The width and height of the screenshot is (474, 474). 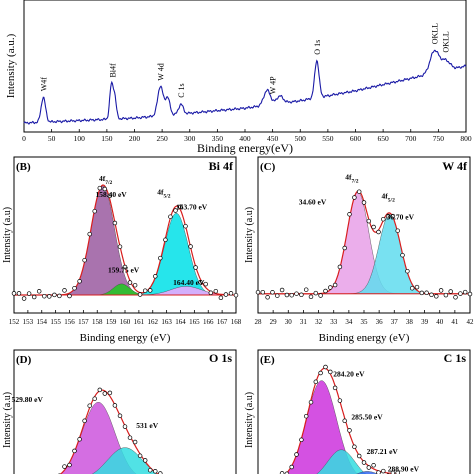 I want to click on x-tick-label: 166, so click(x=208, y=322).